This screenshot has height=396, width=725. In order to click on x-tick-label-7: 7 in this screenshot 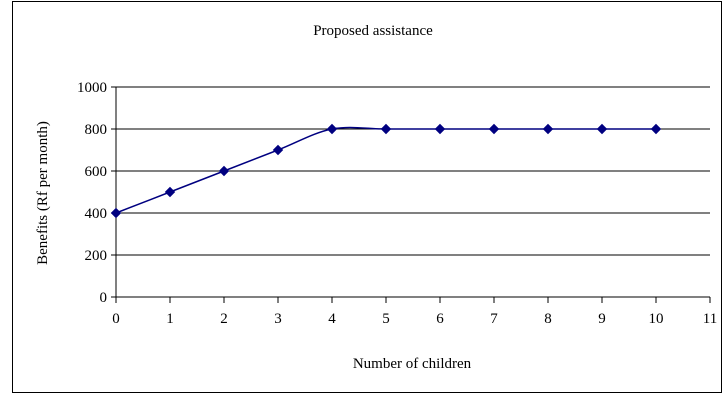, I will do `click(494, 319)`.